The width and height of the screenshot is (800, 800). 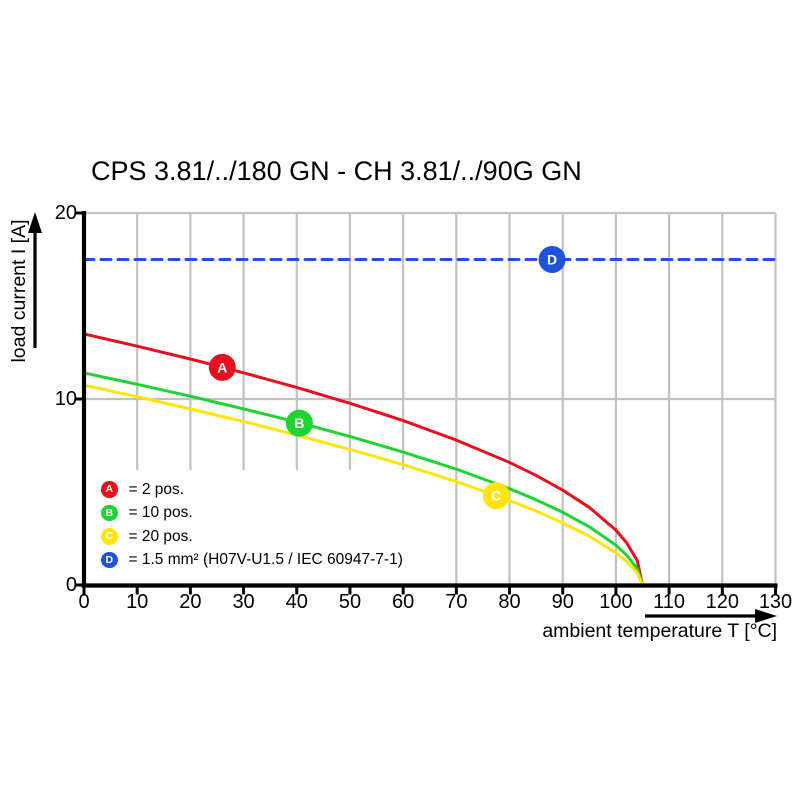 I want to click on legend-label-b: = 10 pos., so click(x=160, y=512).